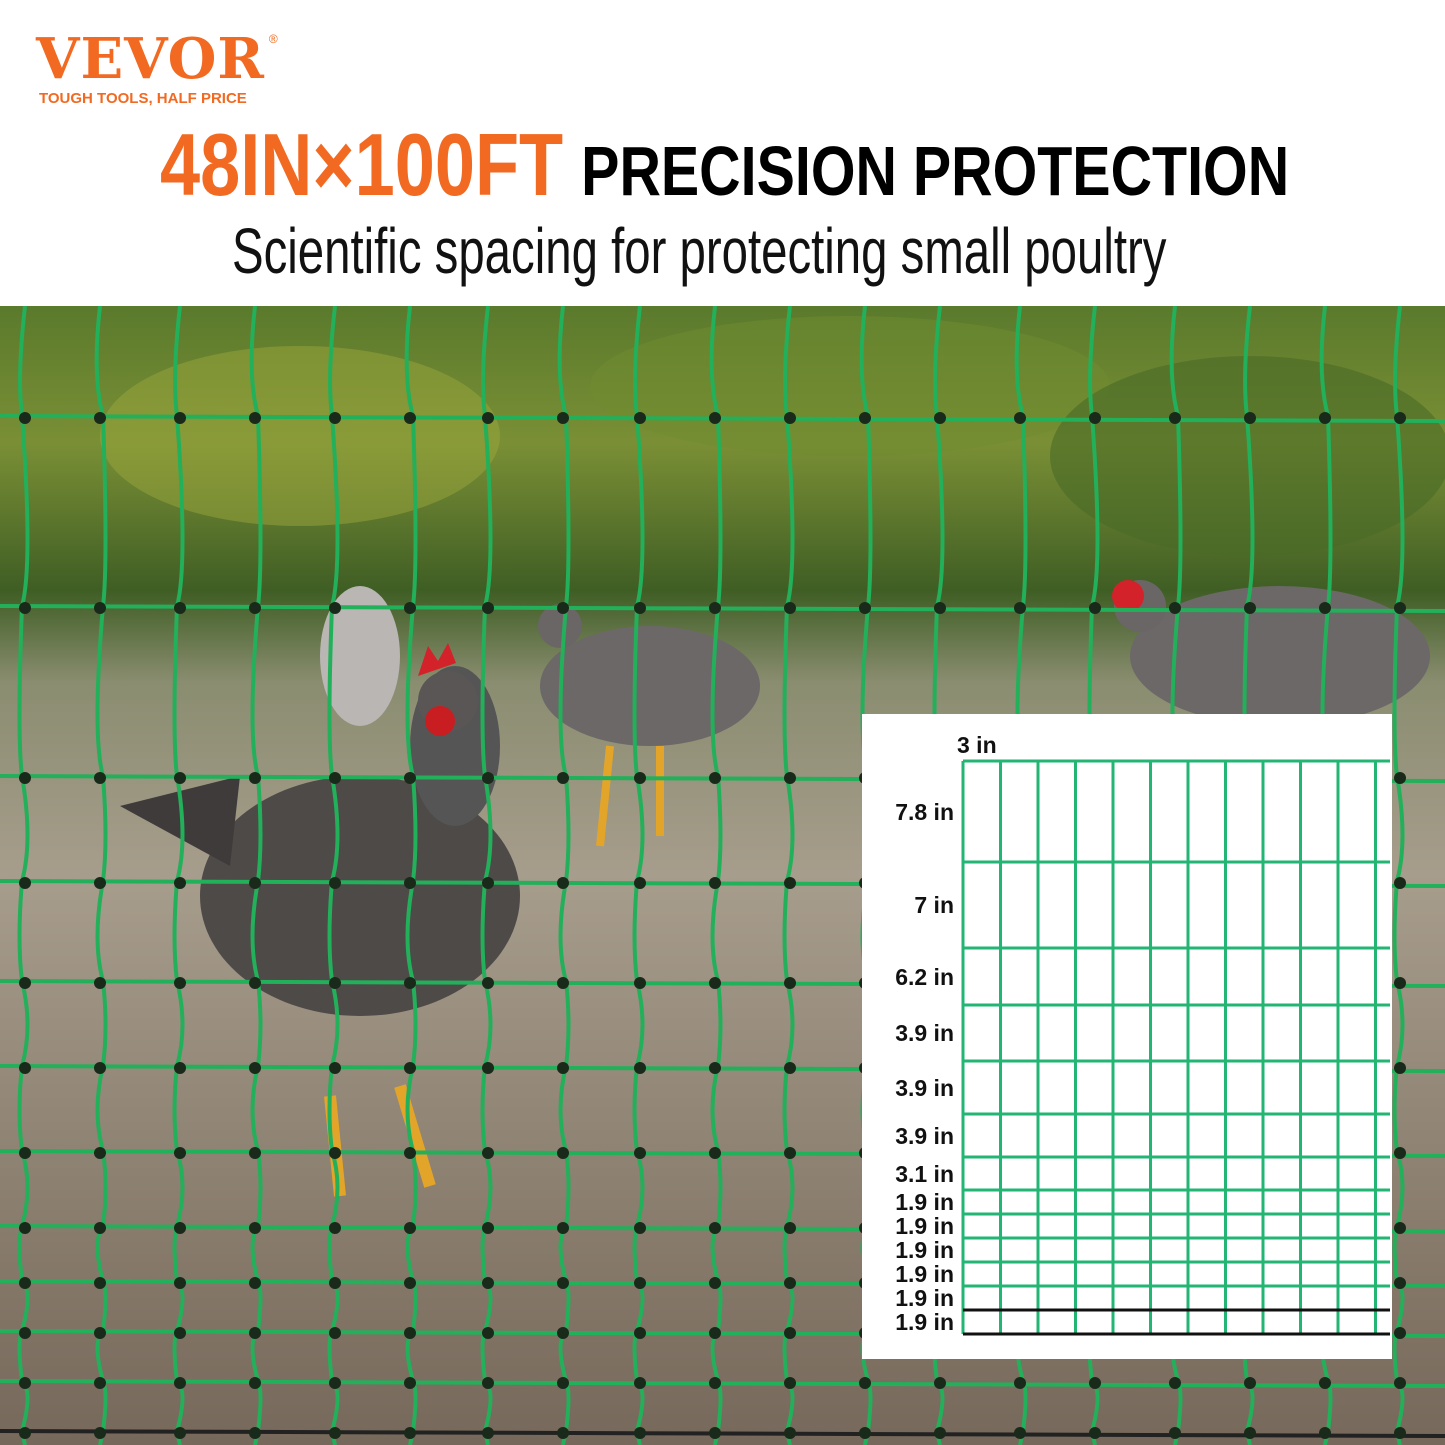 The image size is (1445, 1445). What do you see at coordinates (934, 905) in the screenshot?
I see `vertical-spacing-label: 7 in` at bounding box center [934, 905].